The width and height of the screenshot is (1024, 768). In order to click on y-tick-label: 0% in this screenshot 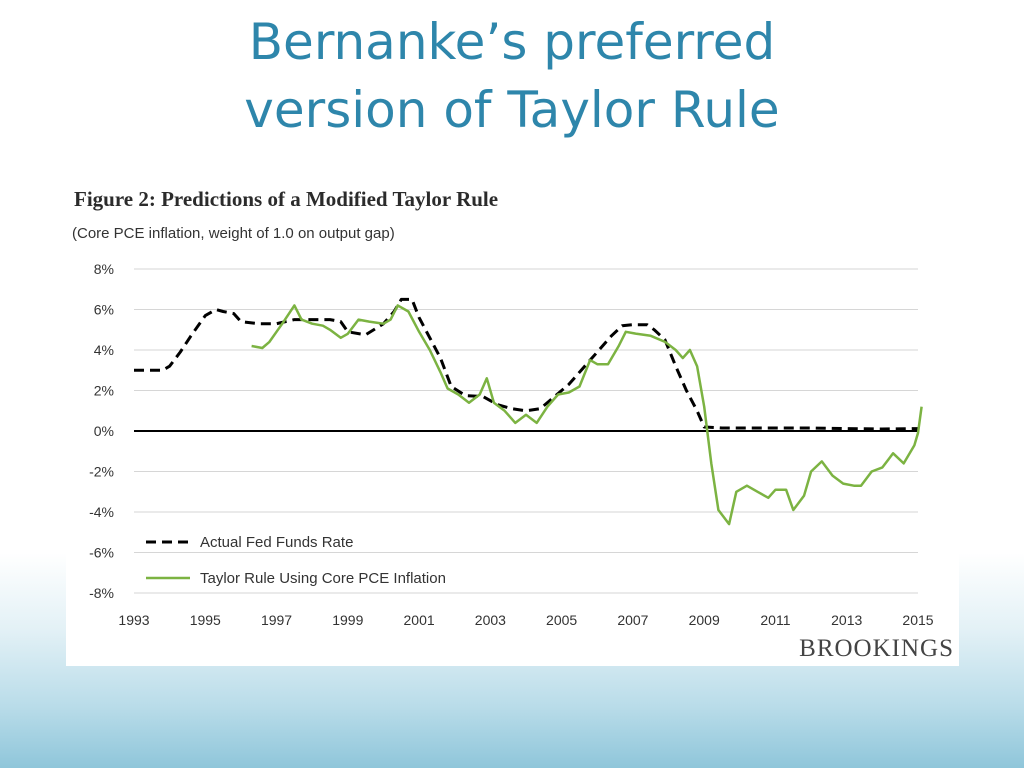, I will do `click(104, 431)`.